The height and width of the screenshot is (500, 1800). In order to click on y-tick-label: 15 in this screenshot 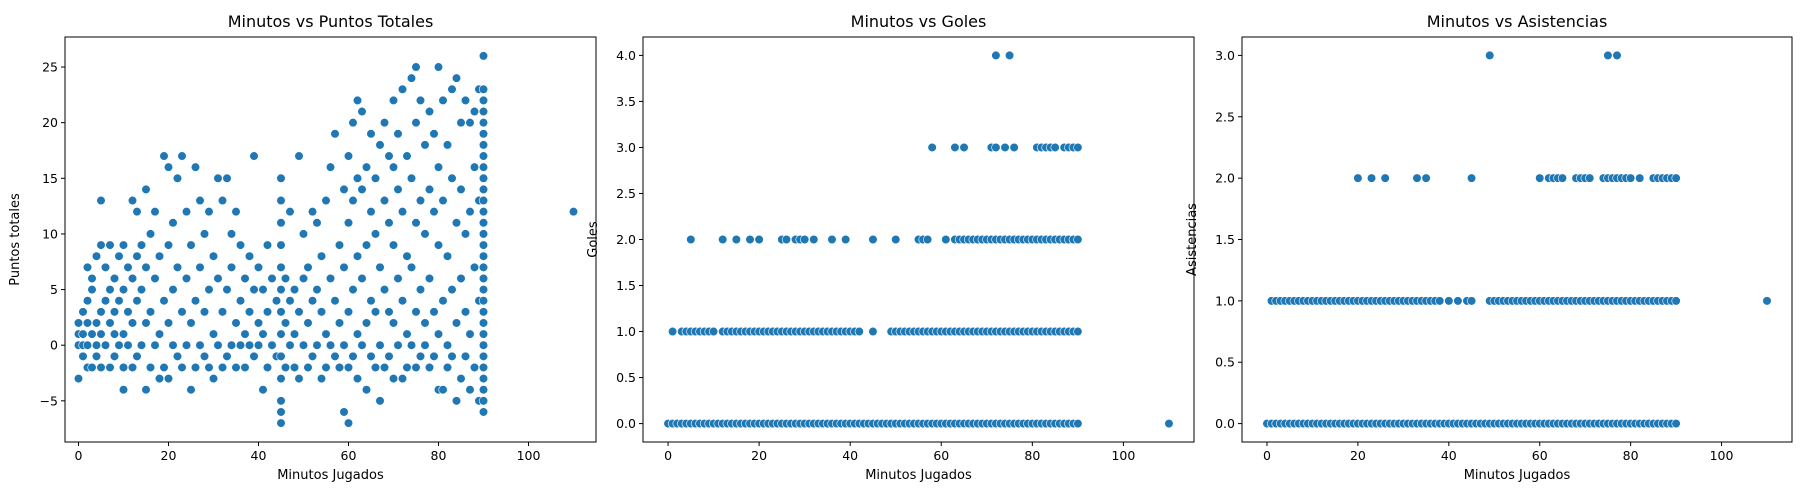, I will do `click(50, 178)`.